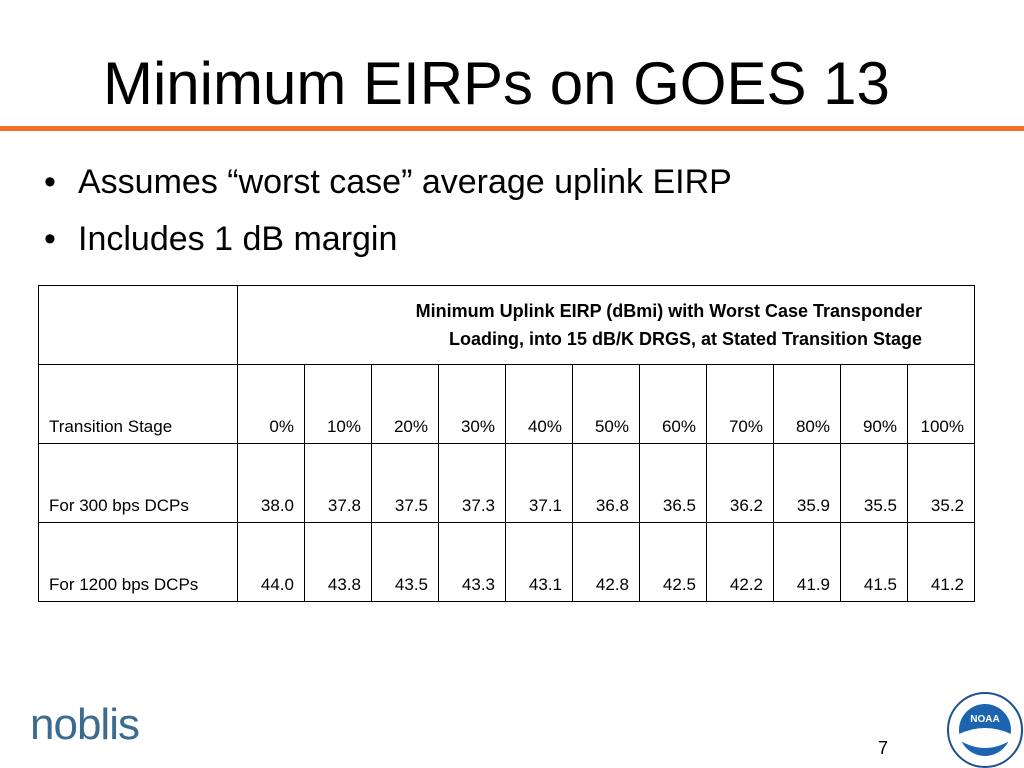  Describe the element at coordinates (472, 483) in the screenshot. I see `table-cell: 37.3` at that location.